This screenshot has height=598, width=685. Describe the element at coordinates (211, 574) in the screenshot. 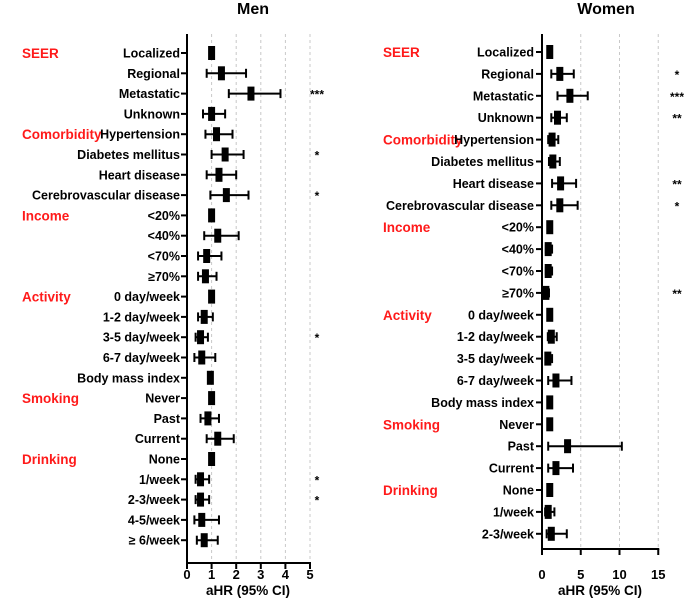

I see `x-tick-label: 1` at that location.